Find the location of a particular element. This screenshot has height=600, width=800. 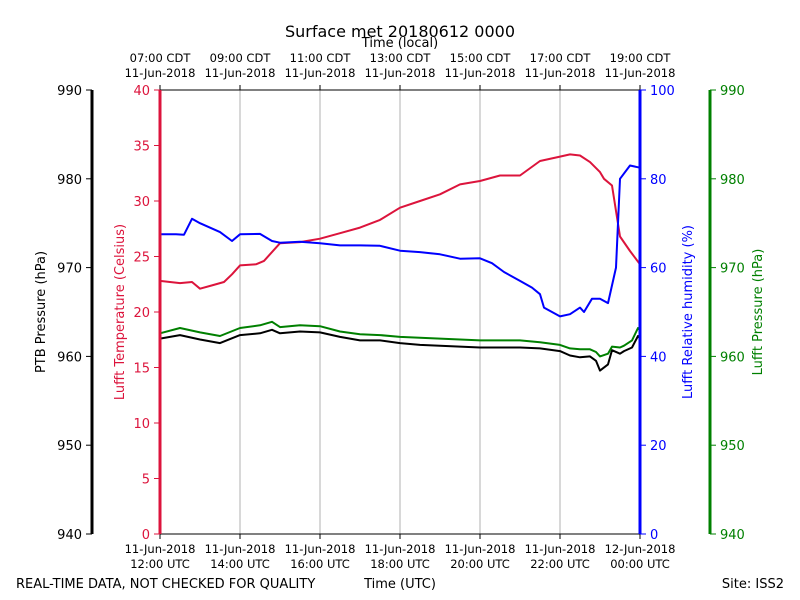

y-axis-label-temp: Lufft Temperature (Celsius) is located at coordinates (120, 312).